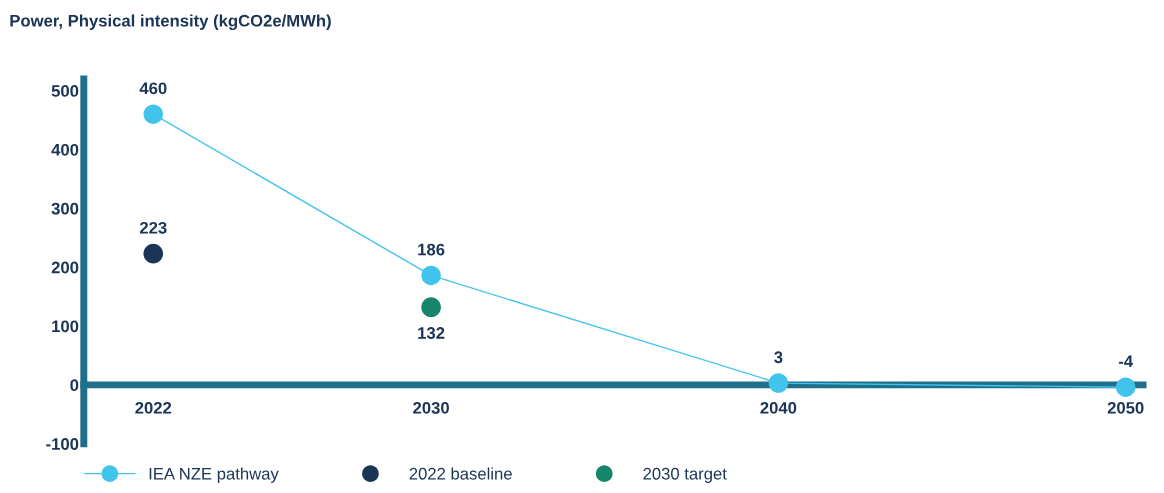  Describe the element at coordinates (431, 249) in the screenshot. I see `data-label: 186` at that location.